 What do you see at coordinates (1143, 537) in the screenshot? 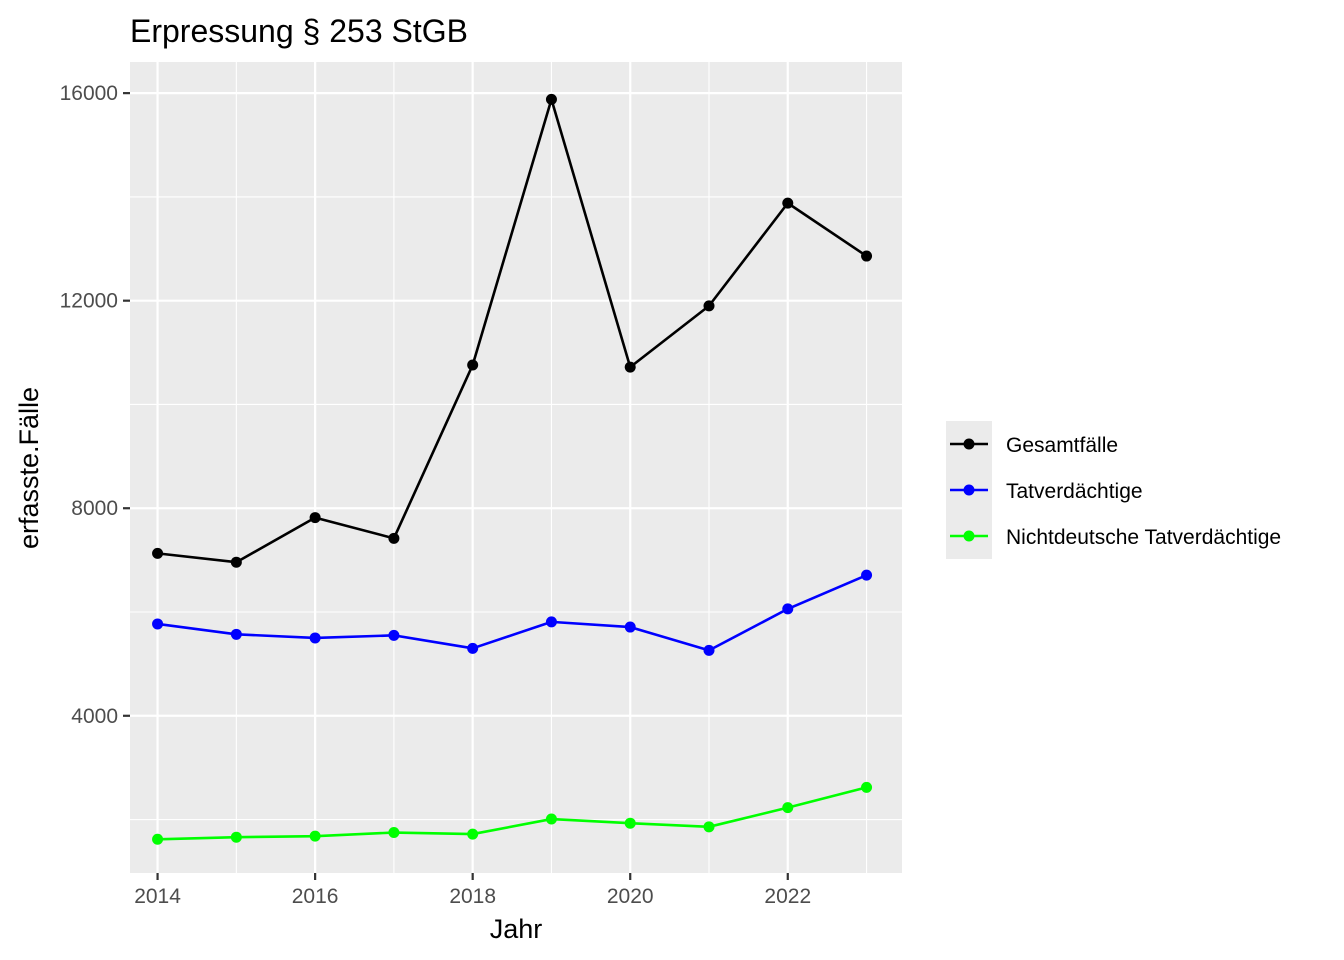
I see `legend-label: Nichtdeutsche Tatverdächtige` at bounding box center [1143, 537].